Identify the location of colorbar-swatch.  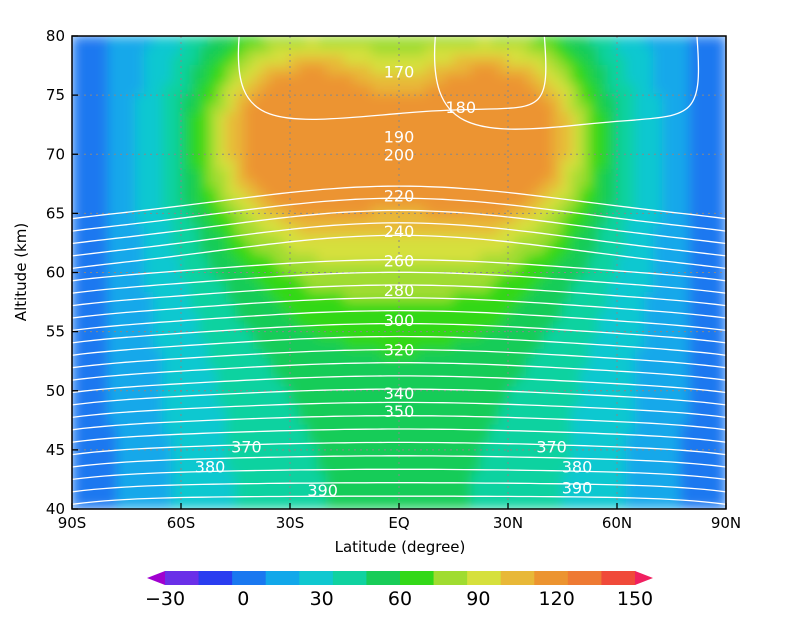
(417, 578).